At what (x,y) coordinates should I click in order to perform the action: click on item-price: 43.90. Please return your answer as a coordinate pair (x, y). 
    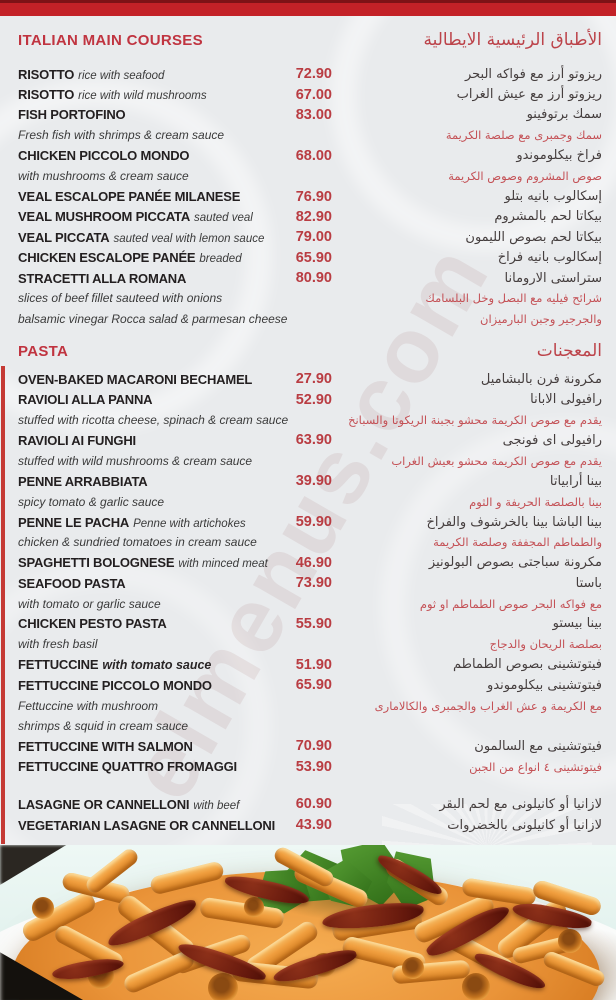
    Looking at the image, I should click on (313, 825).